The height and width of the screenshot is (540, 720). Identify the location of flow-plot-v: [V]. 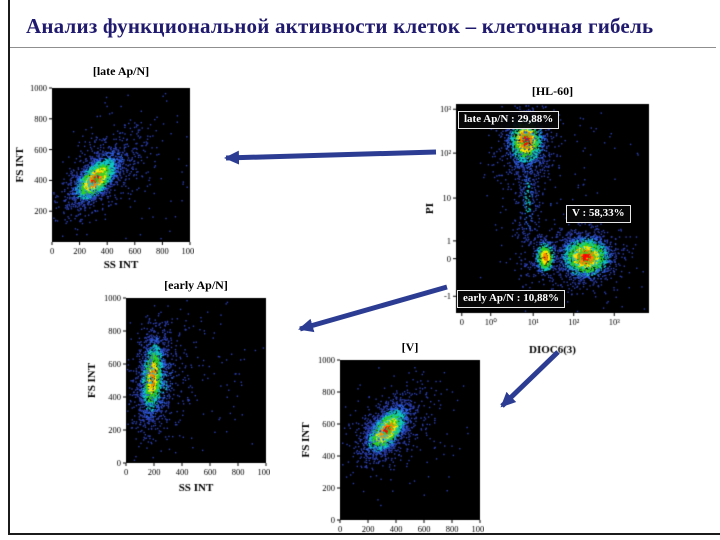
(392, 440).